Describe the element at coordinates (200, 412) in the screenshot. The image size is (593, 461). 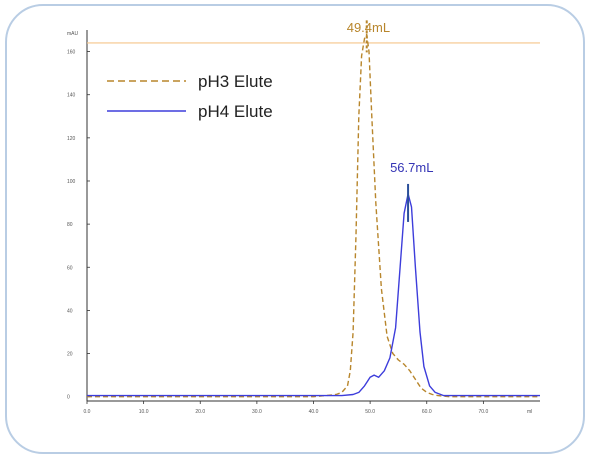
I see `x-tick-label: 20.0` at that location.